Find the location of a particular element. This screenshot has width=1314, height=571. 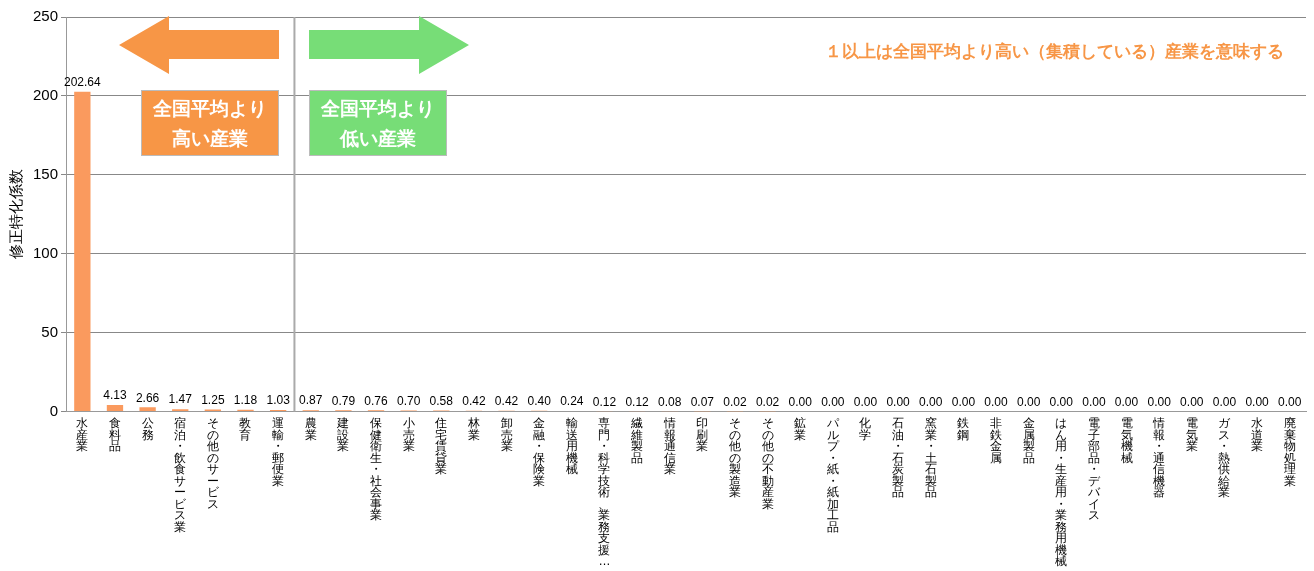

x-tick-label: 非鉄金属 is located at coordinates (996, 440).